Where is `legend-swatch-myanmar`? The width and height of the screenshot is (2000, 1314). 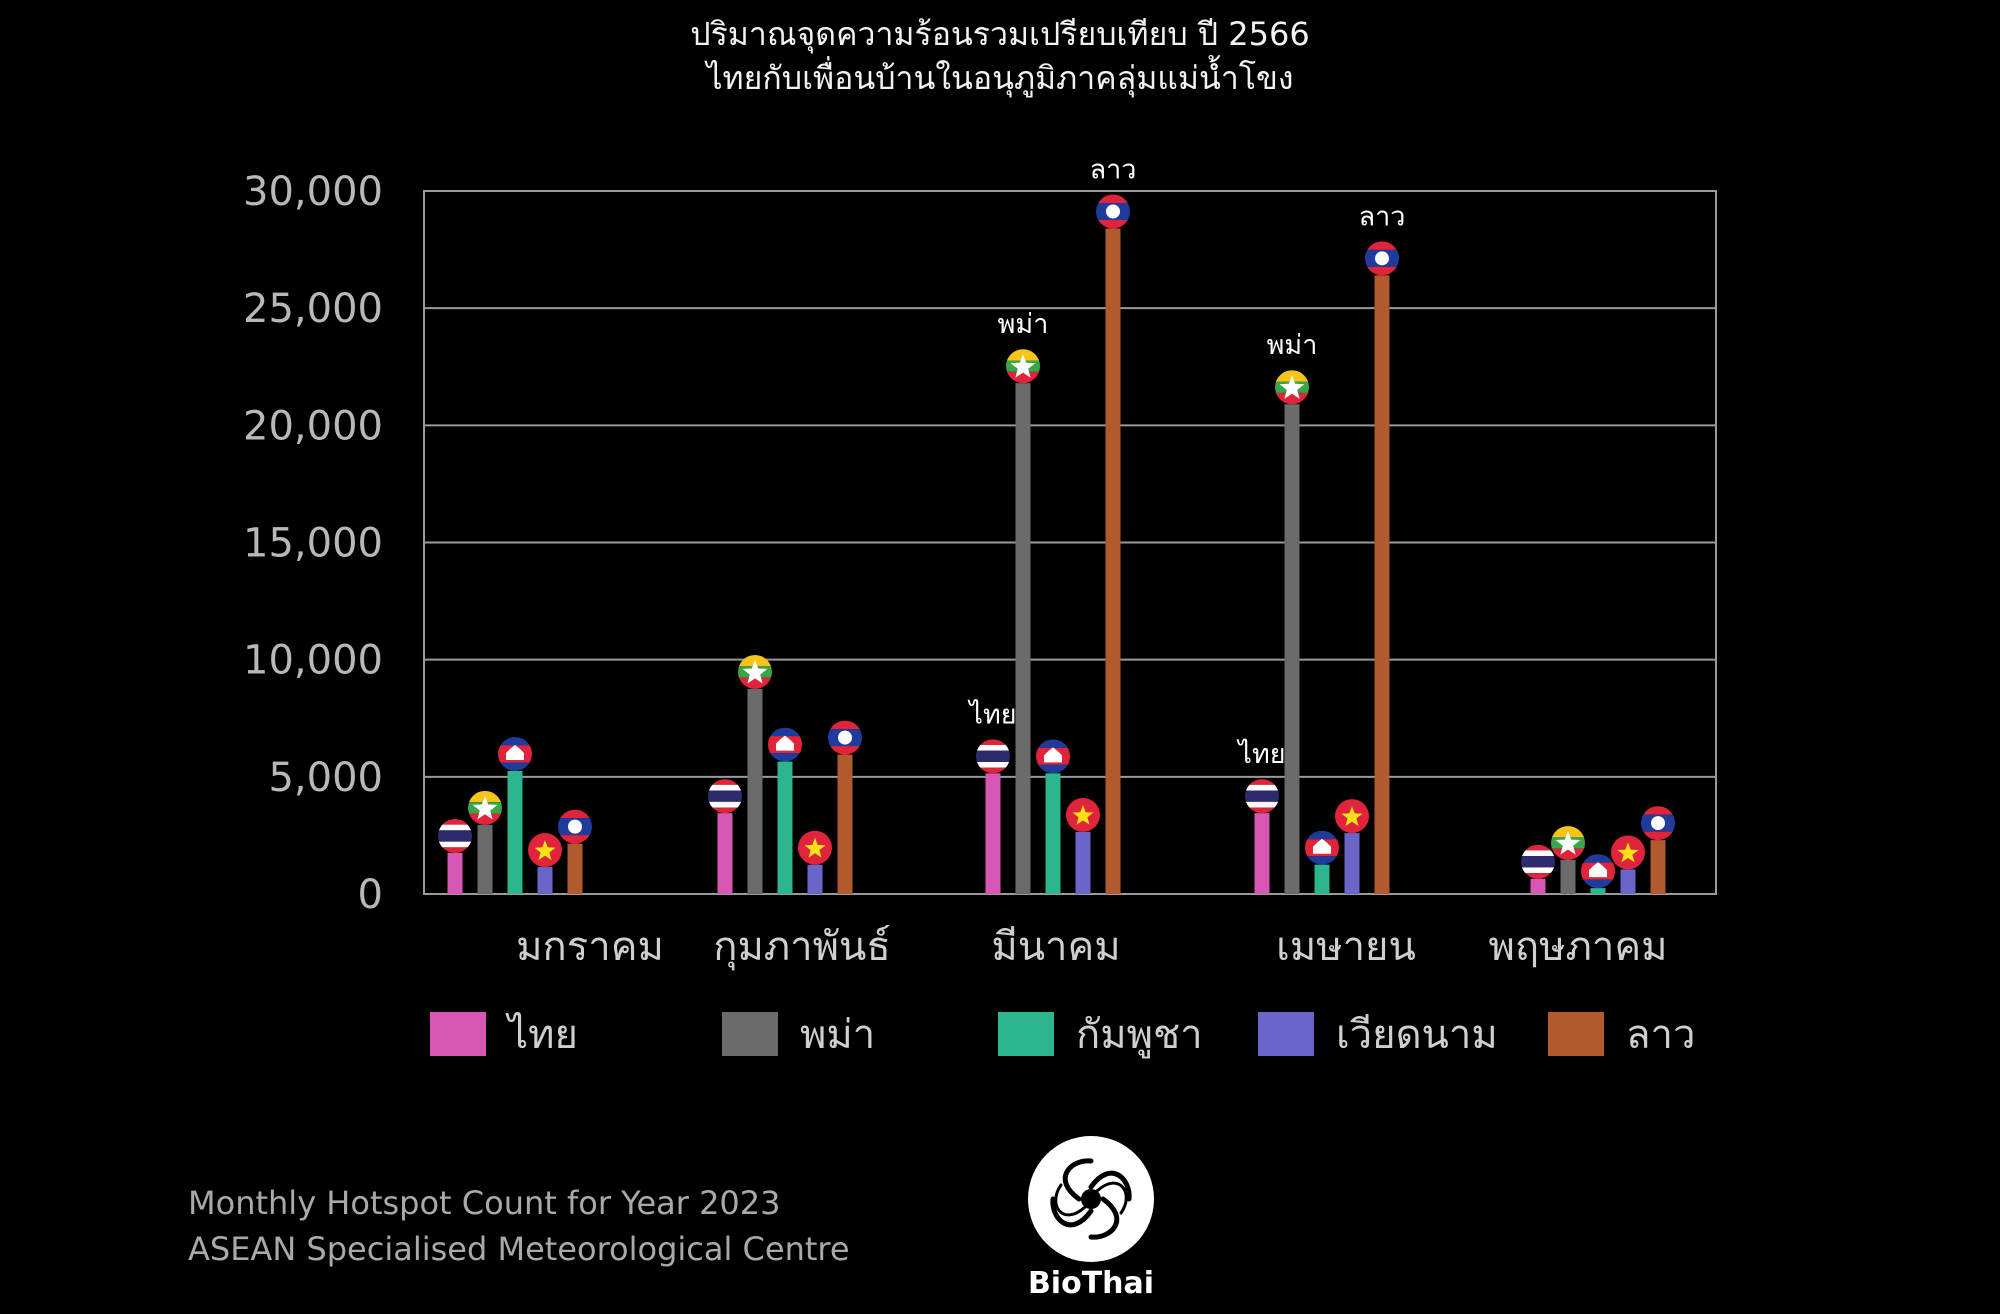
legend-swatch-myanmar is located at coordinates (750, 1034).